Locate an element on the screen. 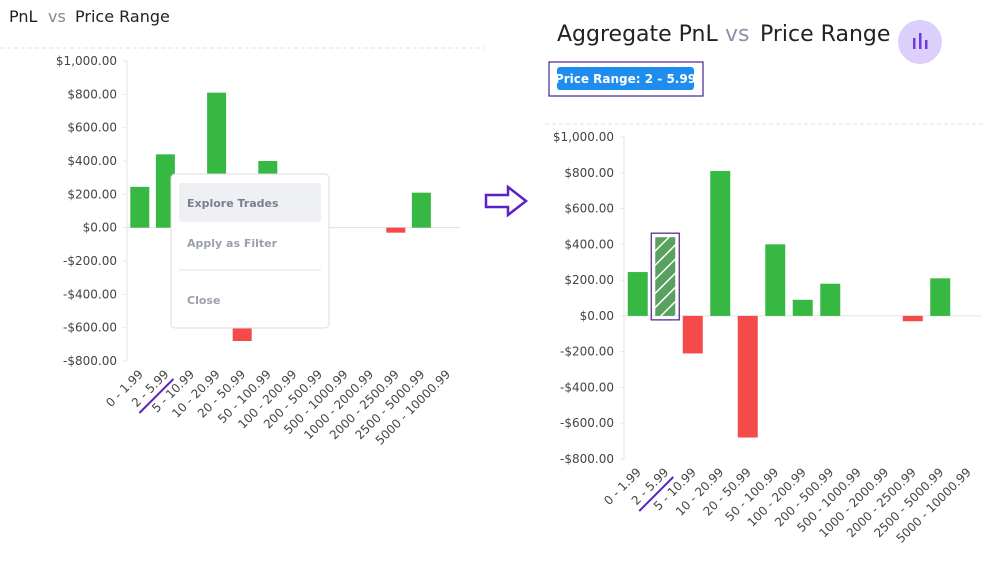 The width and height of the screenshot is (1004, 567). menu-hover is located at coordinates (250, 202).